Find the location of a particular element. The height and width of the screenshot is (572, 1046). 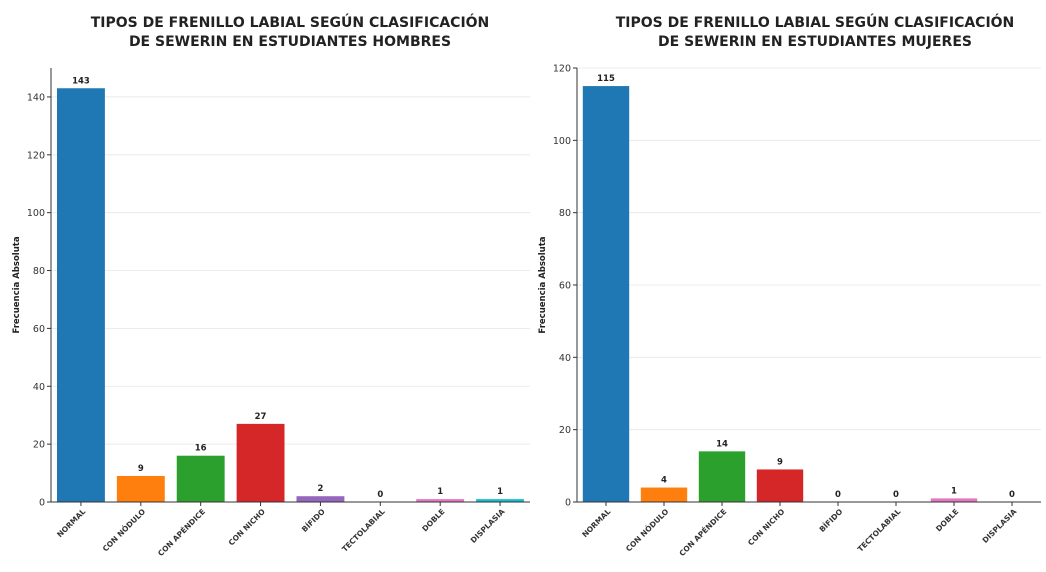

chart-title-line: DE SEWERIN EN ESTUDIANTES MUJERES is located at coordinates (815, 42).